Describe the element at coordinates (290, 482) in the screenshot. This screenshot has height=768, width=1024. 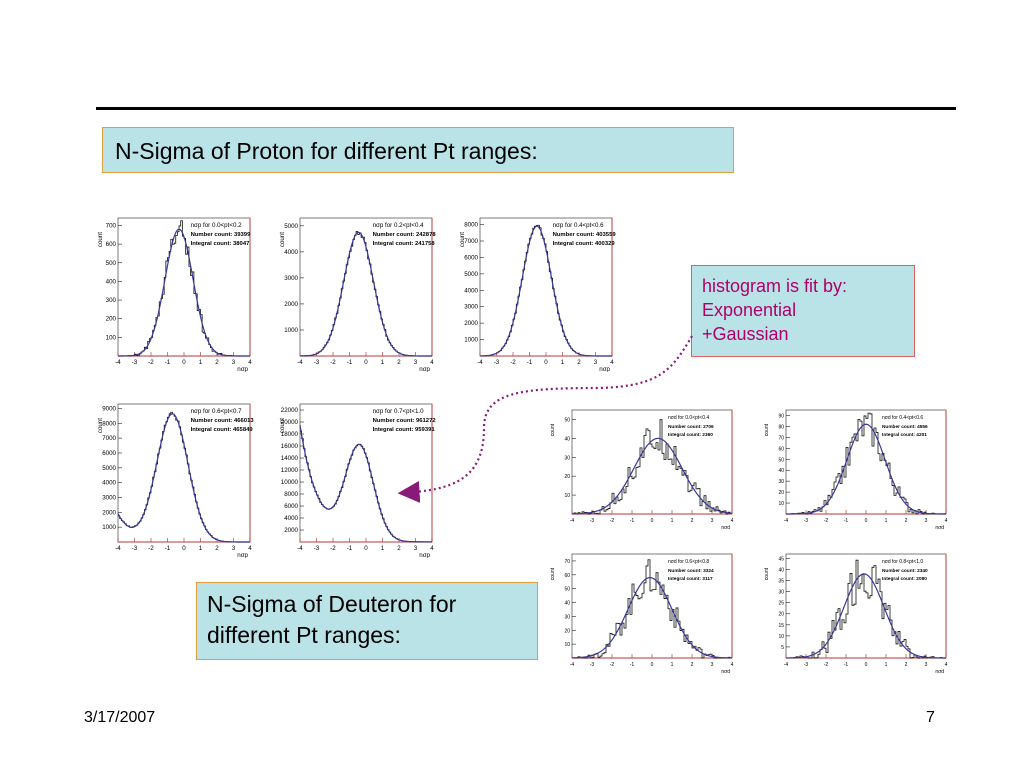
I see `y-tick-label: 10000` at that location.